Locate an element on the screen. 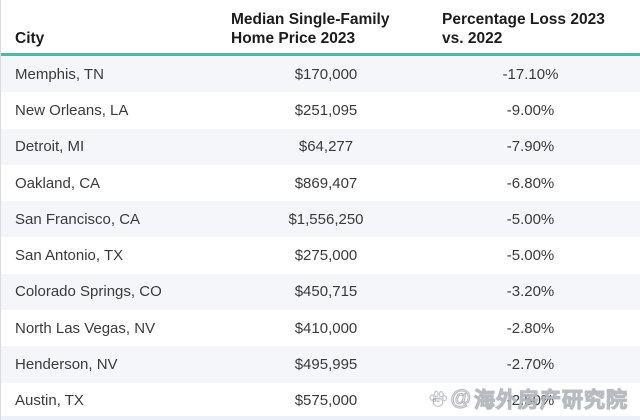 Image resolution: width=640 pixels, height=420 pixels. header-underline is located at coordinates (320, 54).